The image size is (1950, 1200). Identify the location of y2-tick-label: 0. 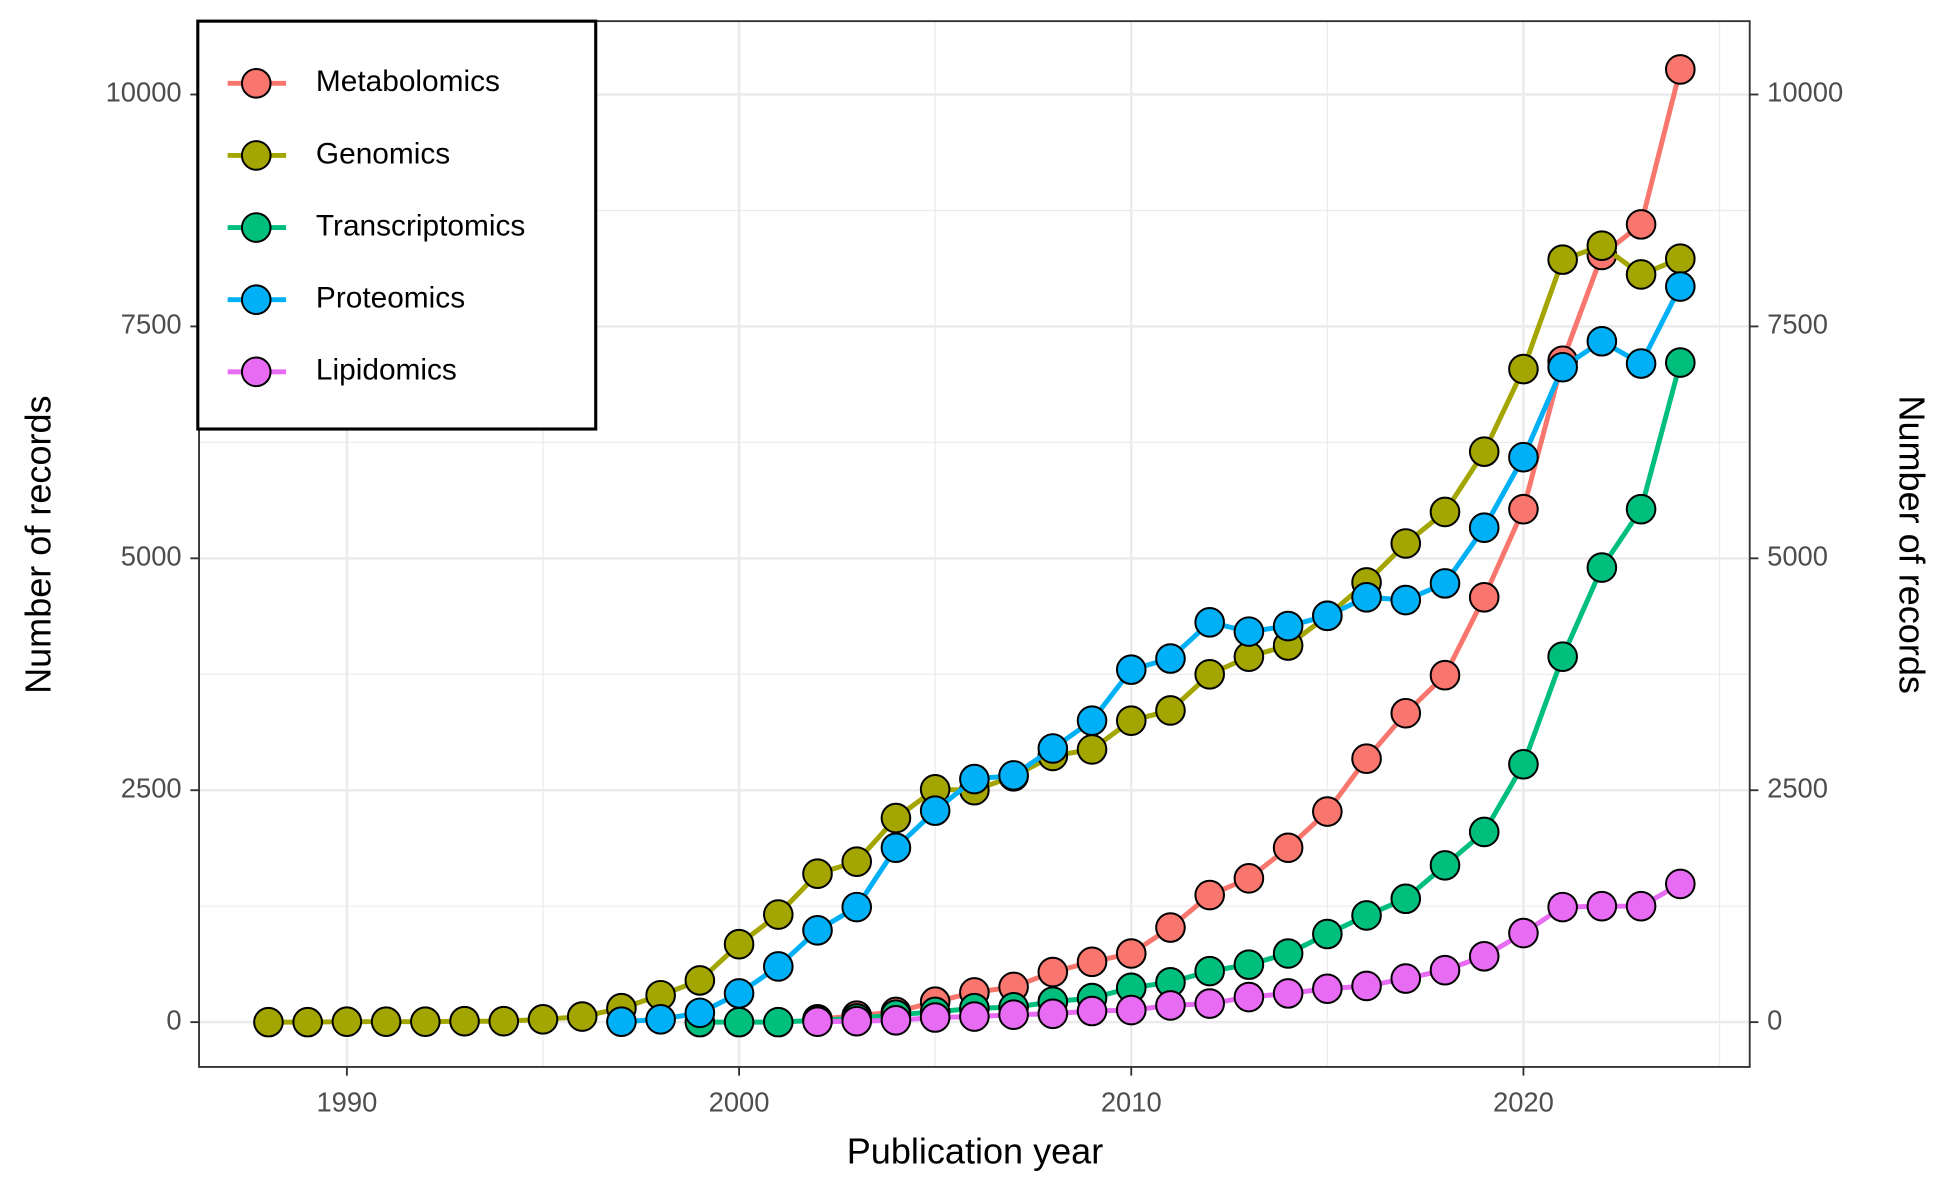
(1774, 1019).